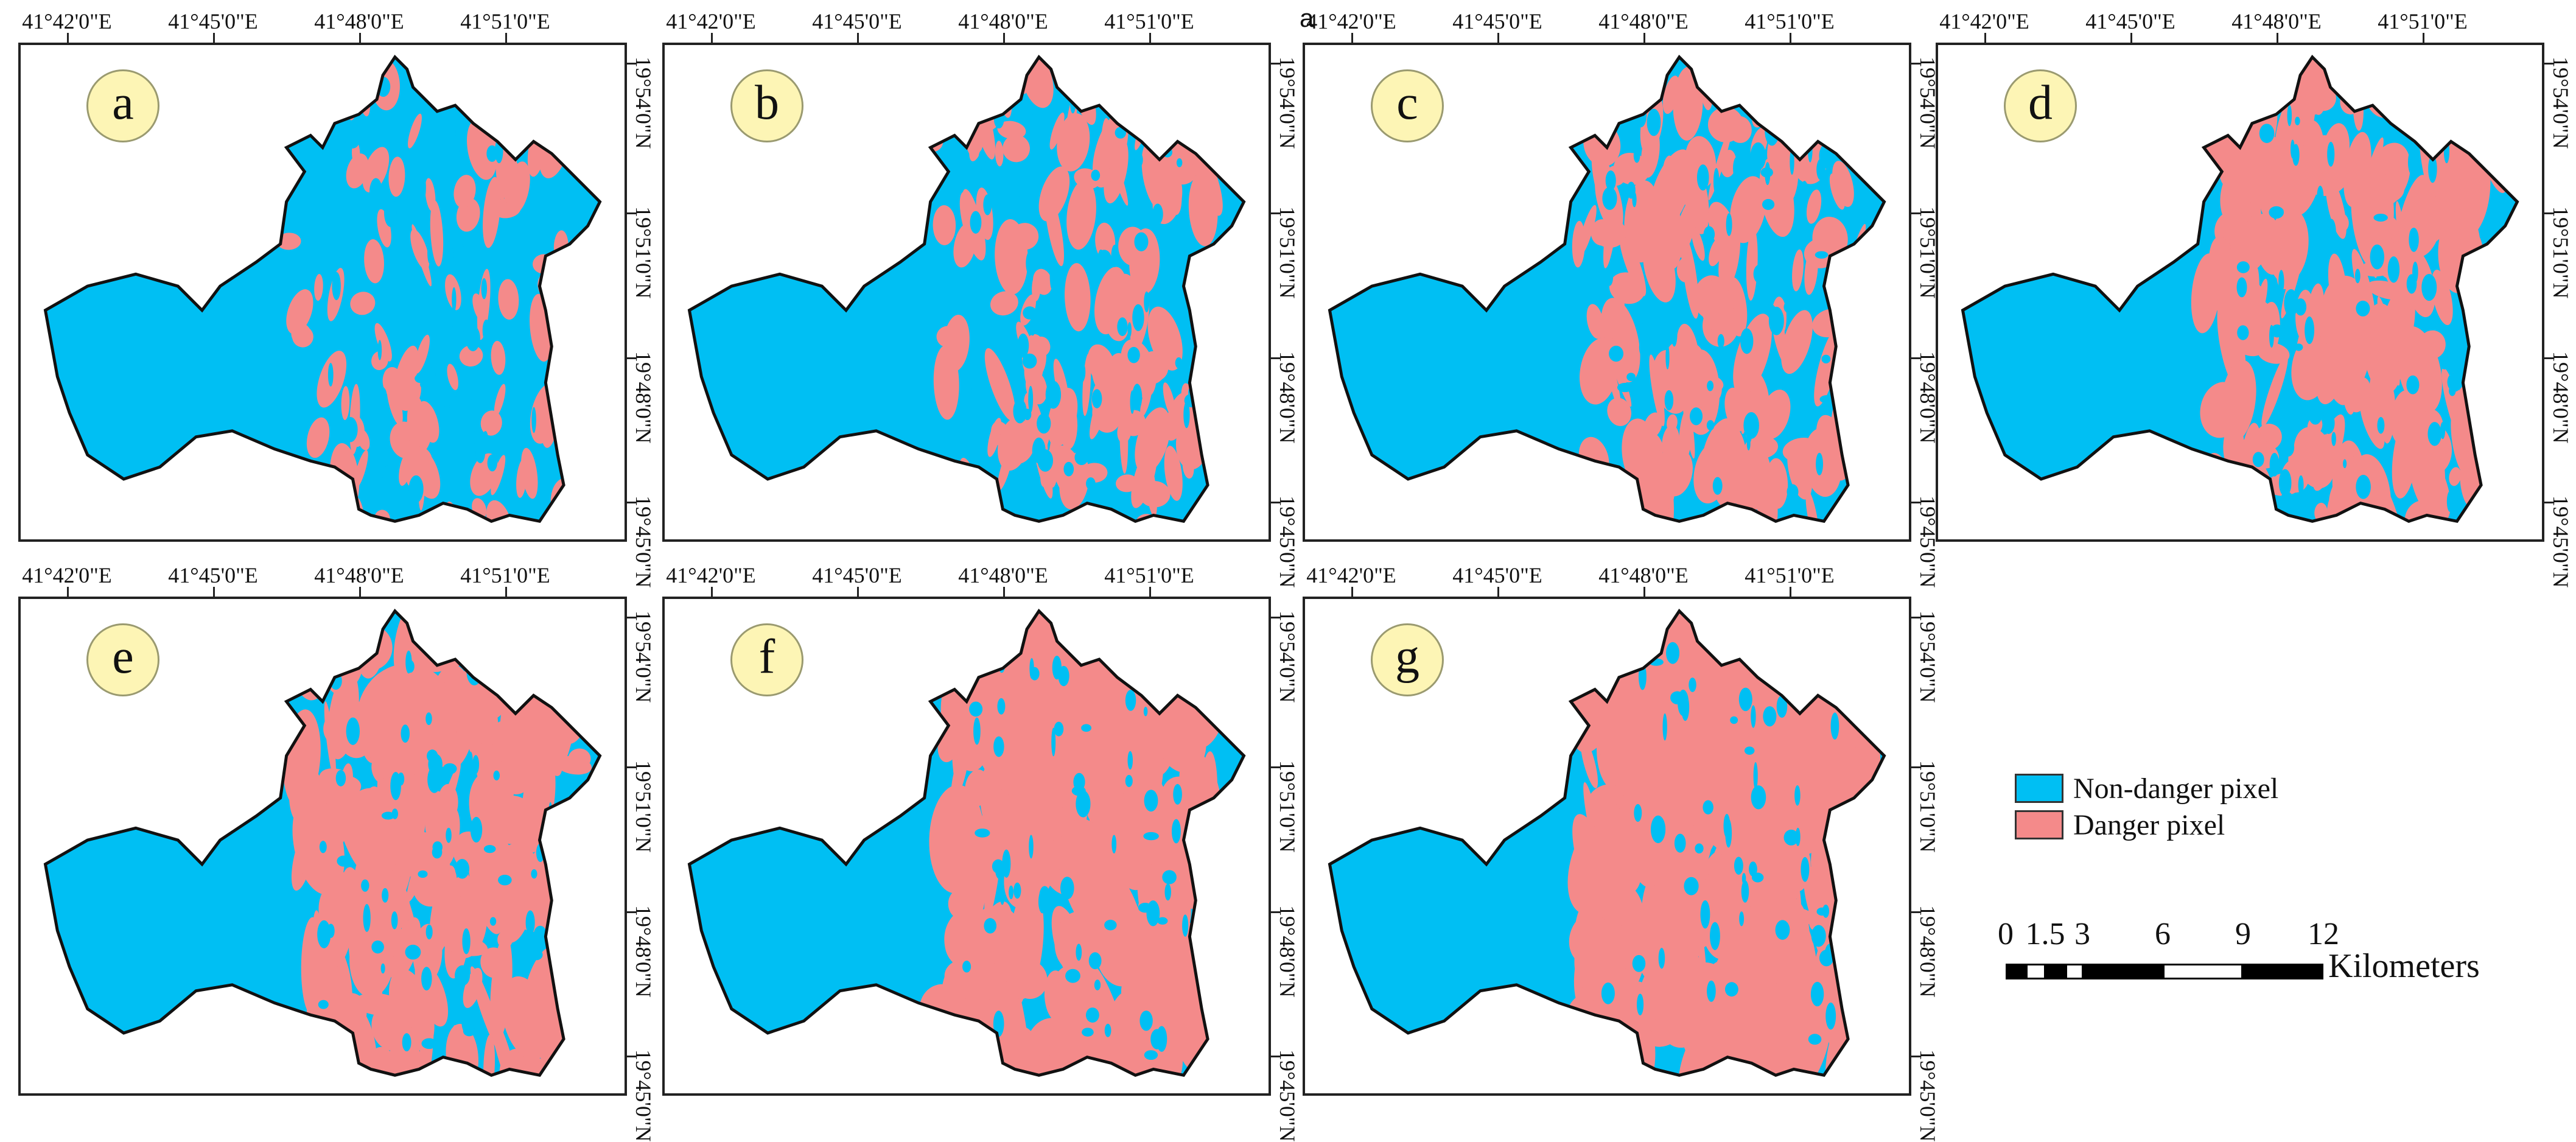 Image resolution: width=2576 pixels, height=1142 pixels. I want to click on latitude-tick-label: 19°45'0"N, so click(1928, 542).